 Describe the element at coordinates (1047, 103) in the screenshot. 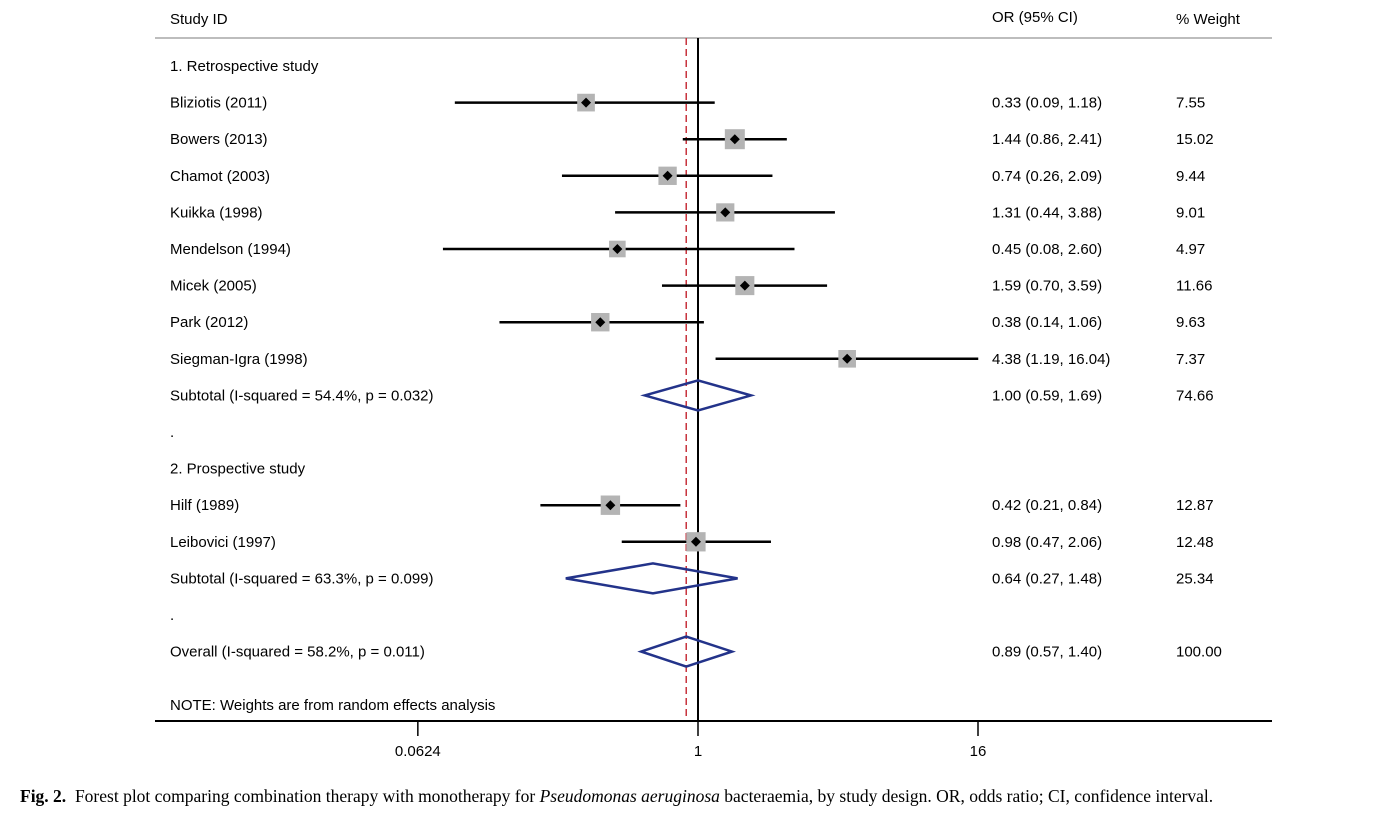

I see `or-ci-value: 0.33 (0.09, 1.18)` at that location.